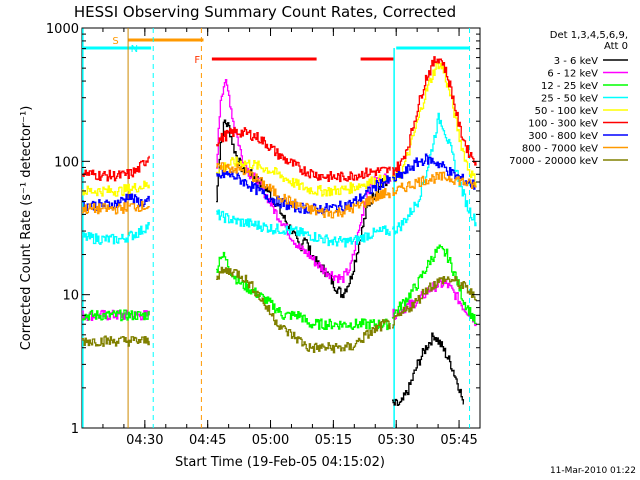 This screenshot has width=640, height=480. I want to click on series-7000-20000-kev, so click(279, 310).